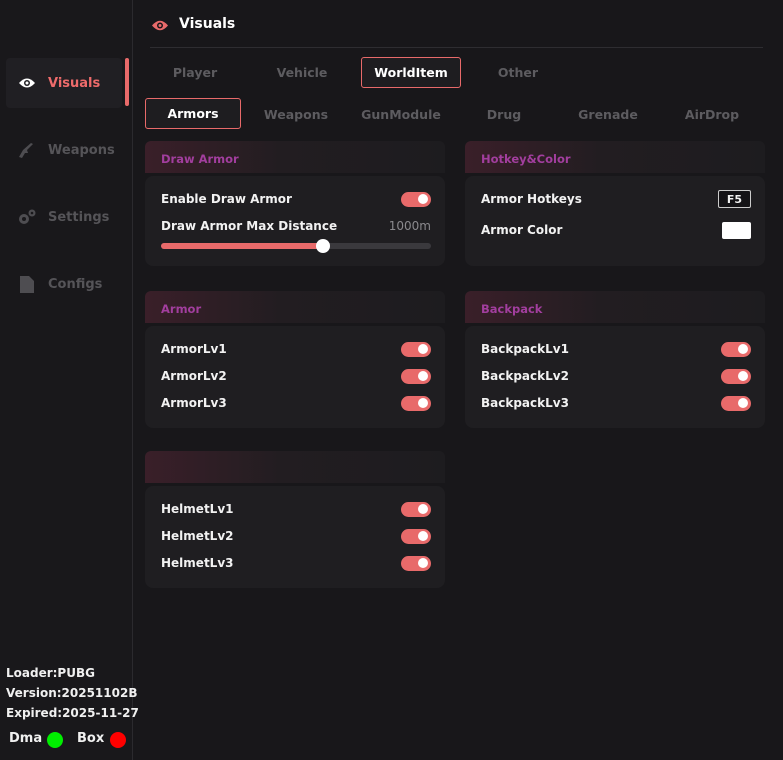 Image resolution: width=783 pixels, height=760 pixels. Describe the element at coordinates (75, 284) in the screenshot. I see `sidebar-item-label: Configs` at that location.